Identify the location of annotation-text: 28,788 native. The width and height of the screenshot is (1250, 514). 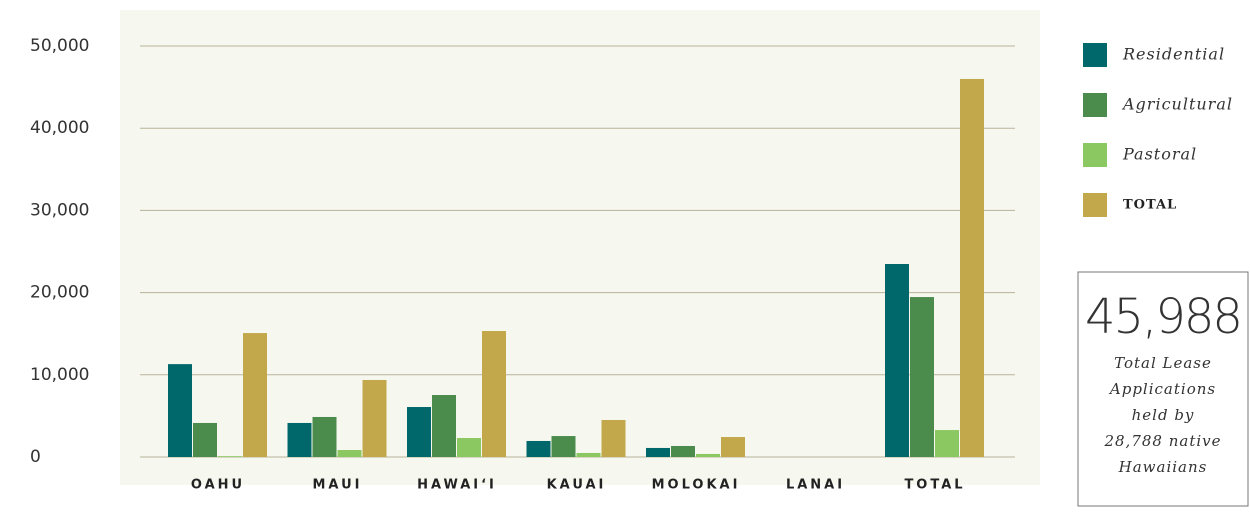
(1162, 441).